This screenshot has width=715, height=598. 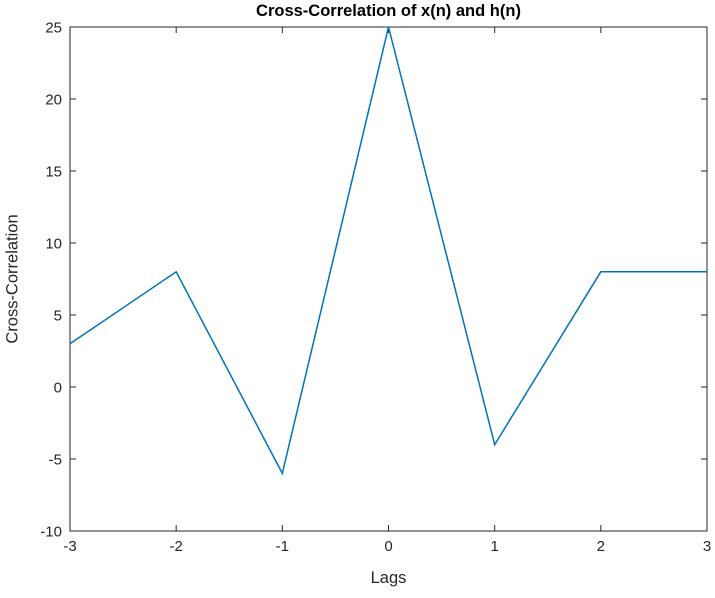 What do you see at coordinates (51, 532) in the screenshot?
I see `y-tick-label: -10` at bounding box center [51, 532].